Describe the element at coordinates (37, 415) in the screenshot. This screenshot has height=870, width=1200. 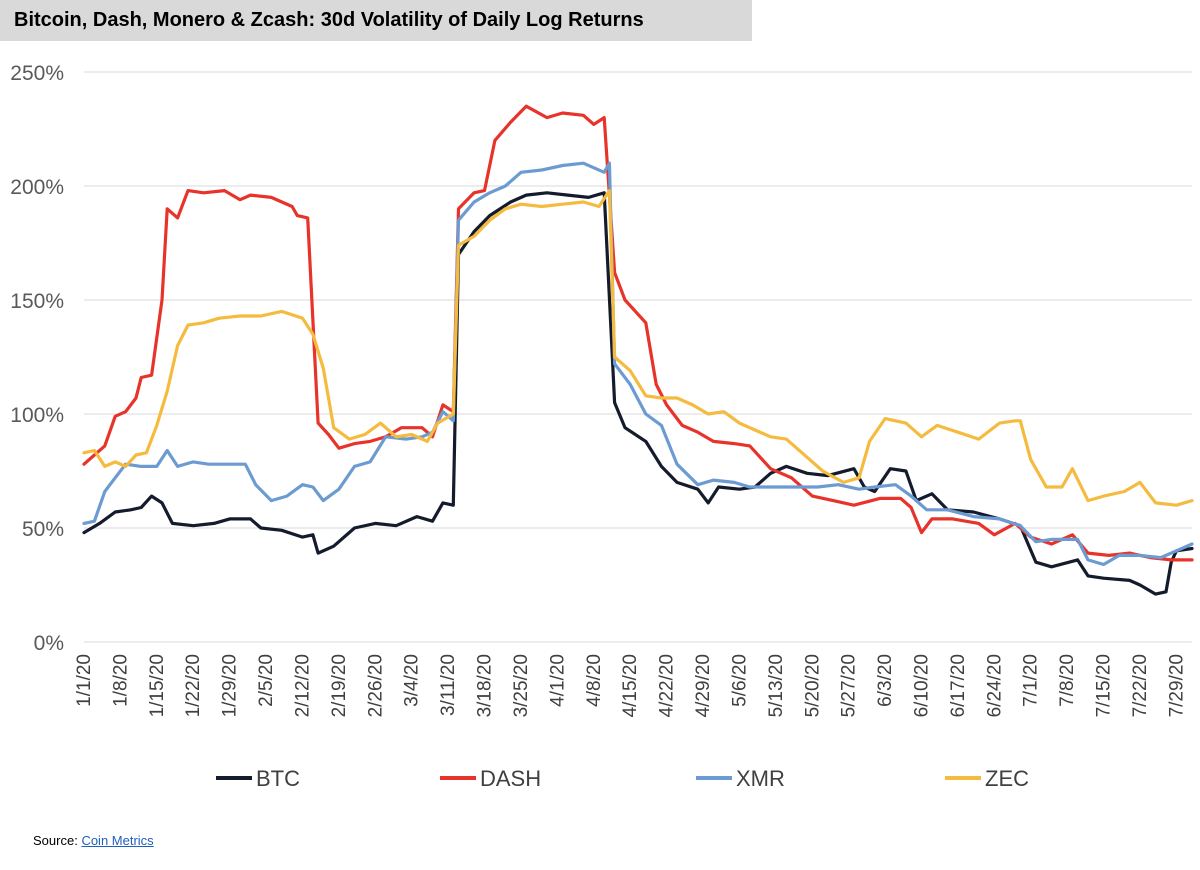
I see `y-tick-label: 100%` at that location.